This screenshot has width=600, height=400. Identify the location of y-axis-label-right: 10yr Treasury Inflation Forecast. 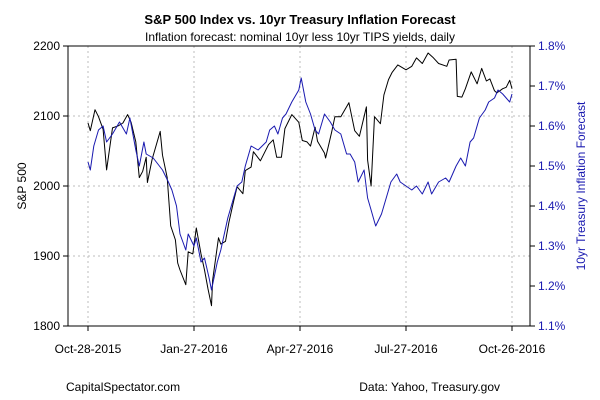
(581, 185).